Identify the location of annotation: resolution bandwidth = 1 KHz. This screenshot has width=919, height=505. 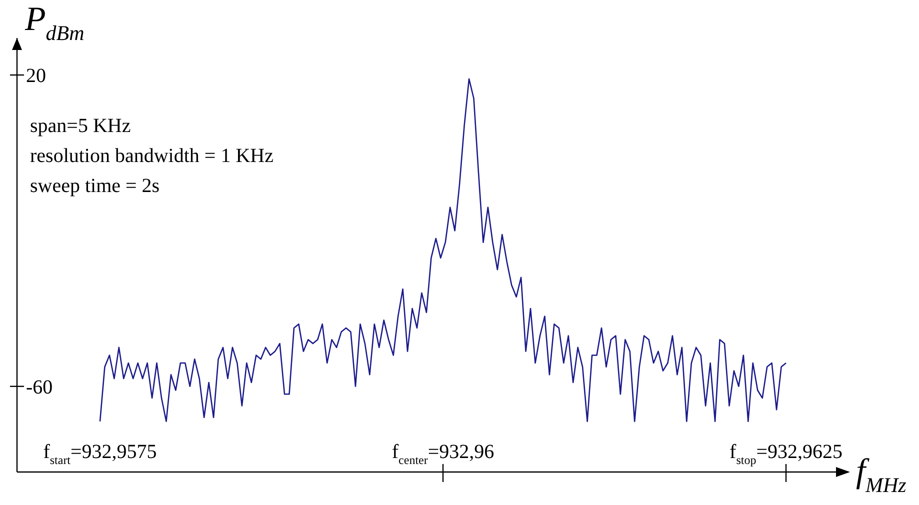
(152, 156).